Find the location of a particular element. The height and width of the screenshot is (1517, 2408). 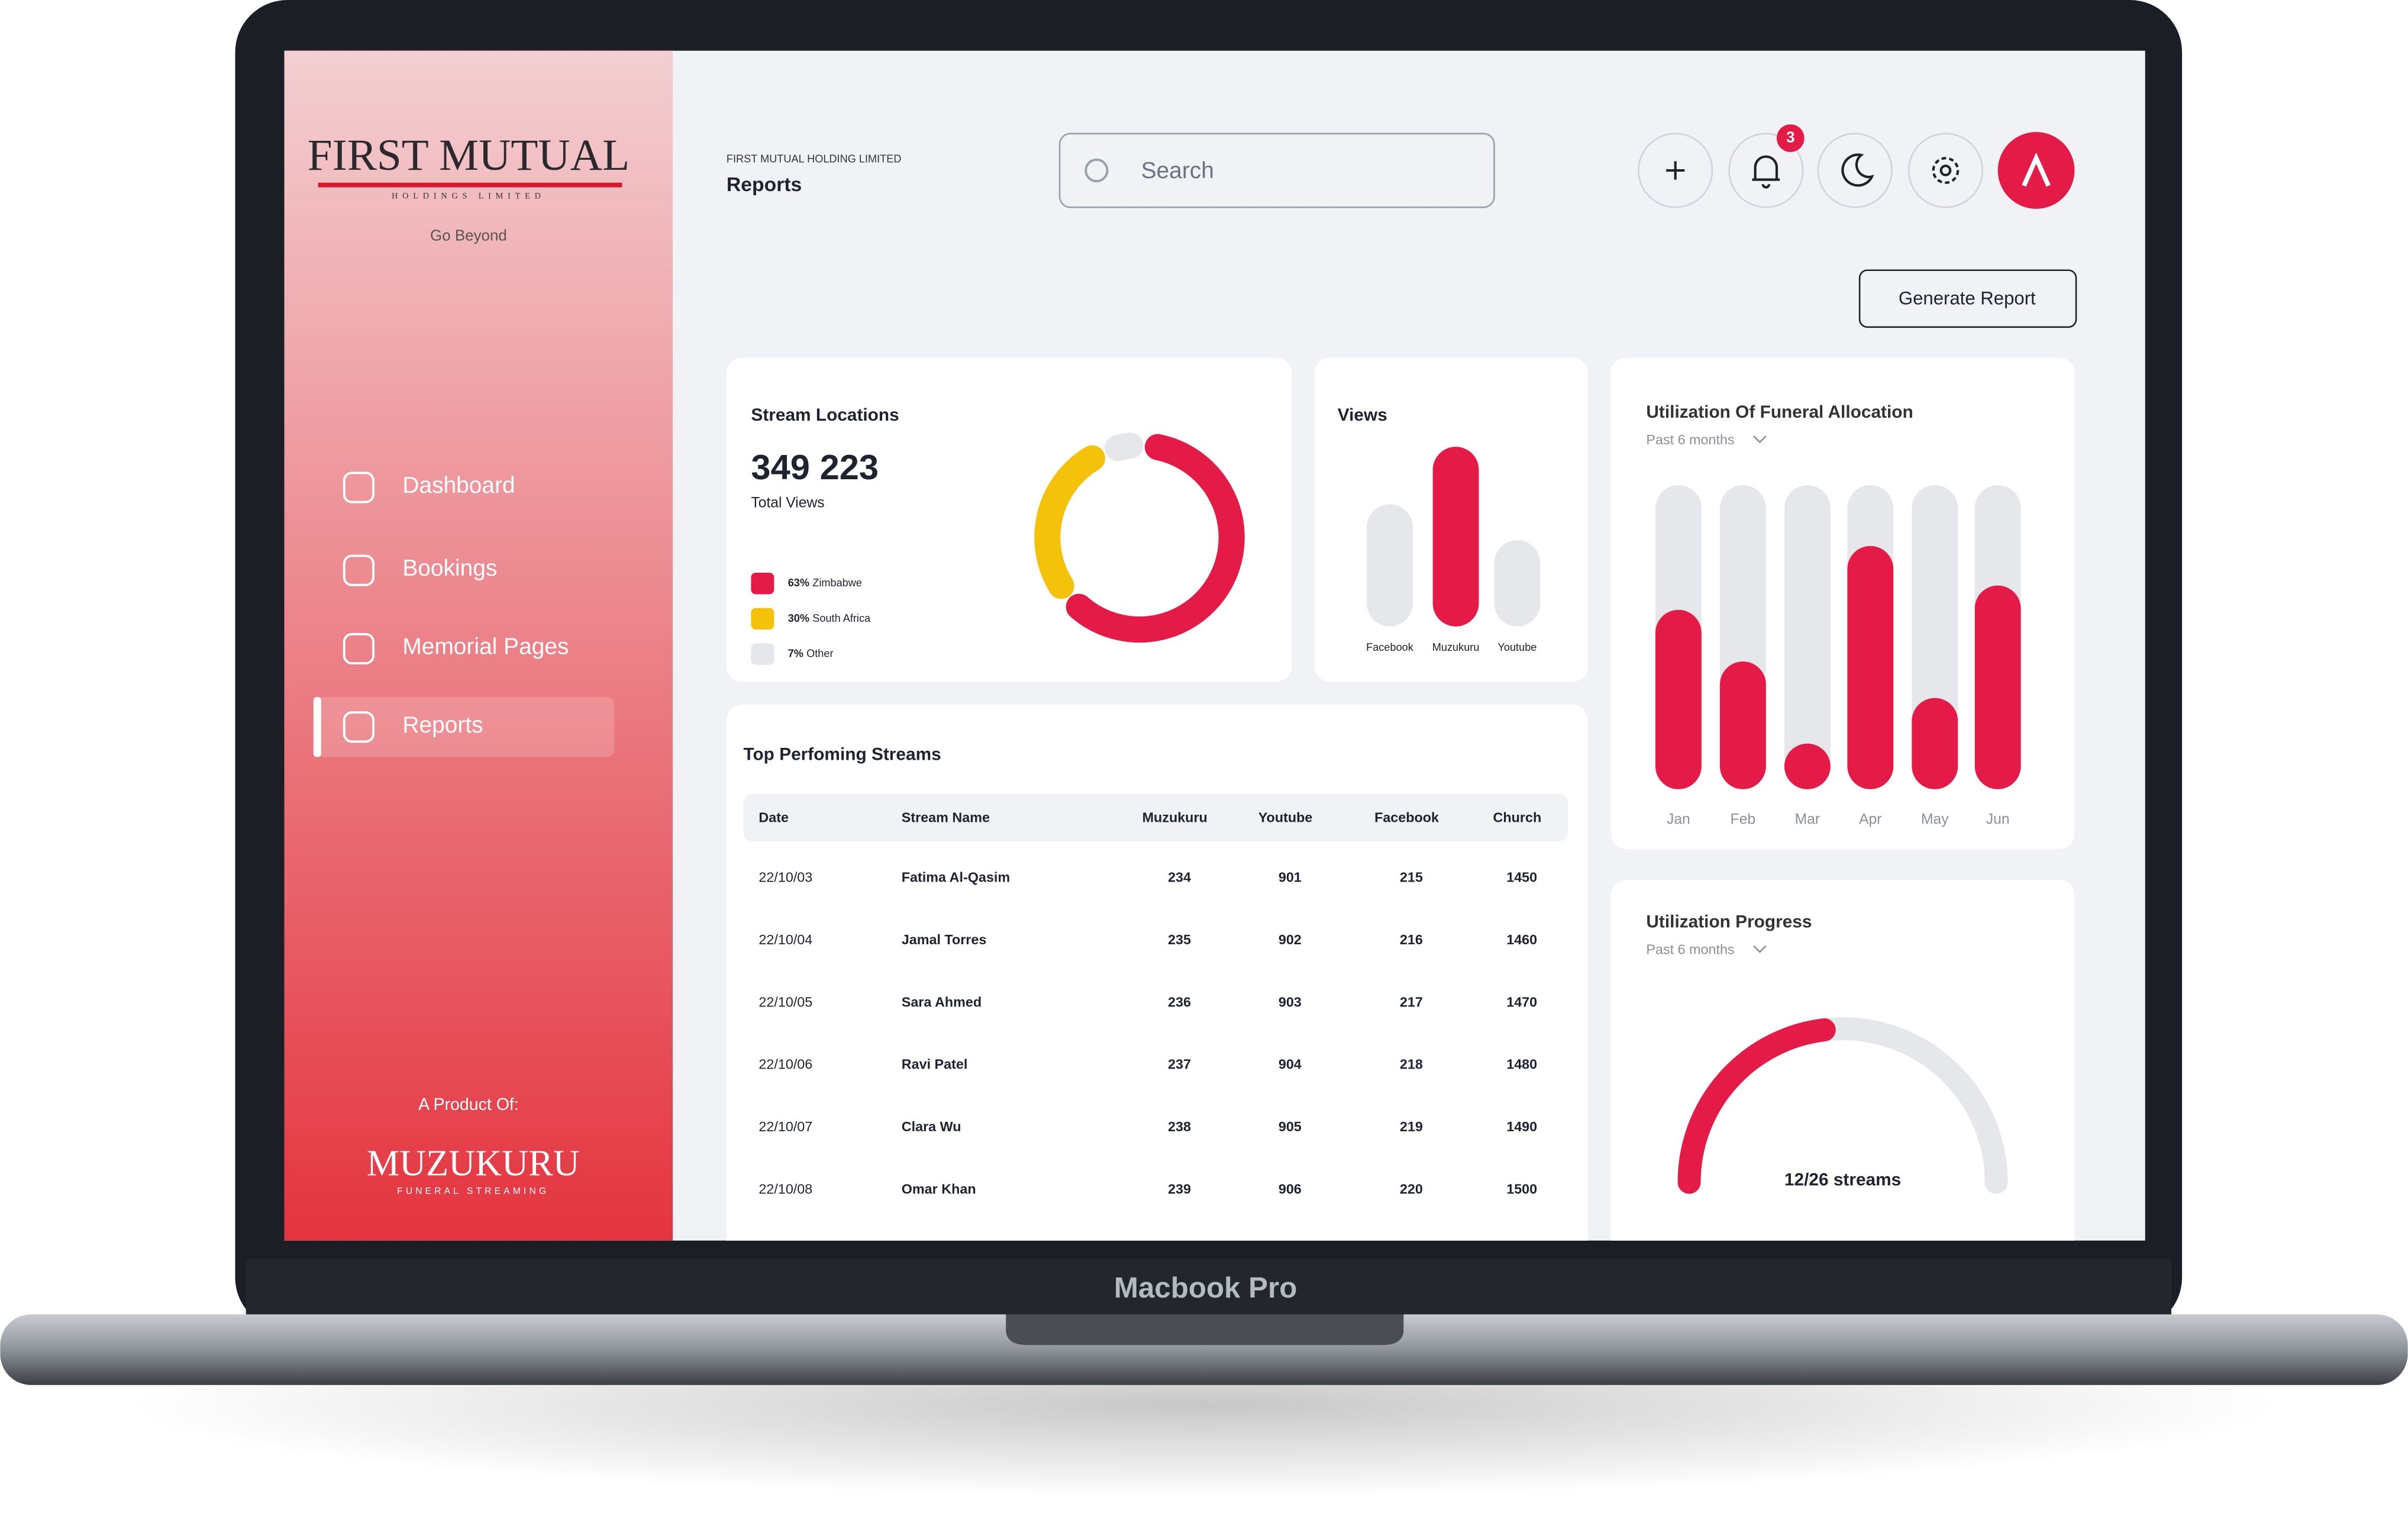

moon-icon is located at coordinates (1858, 170).